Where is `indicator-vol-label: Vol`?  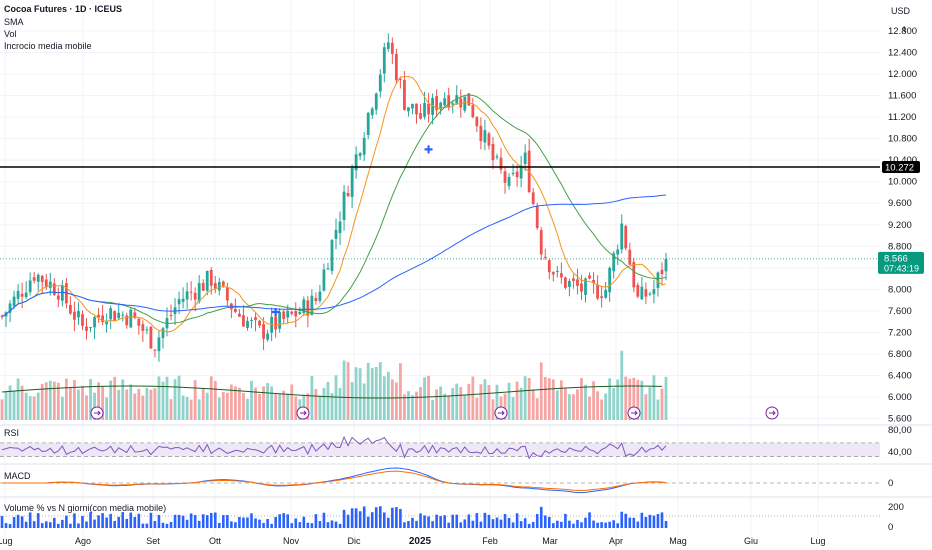
indicator-vol-label: Vol is located at coordinates (10, 34).